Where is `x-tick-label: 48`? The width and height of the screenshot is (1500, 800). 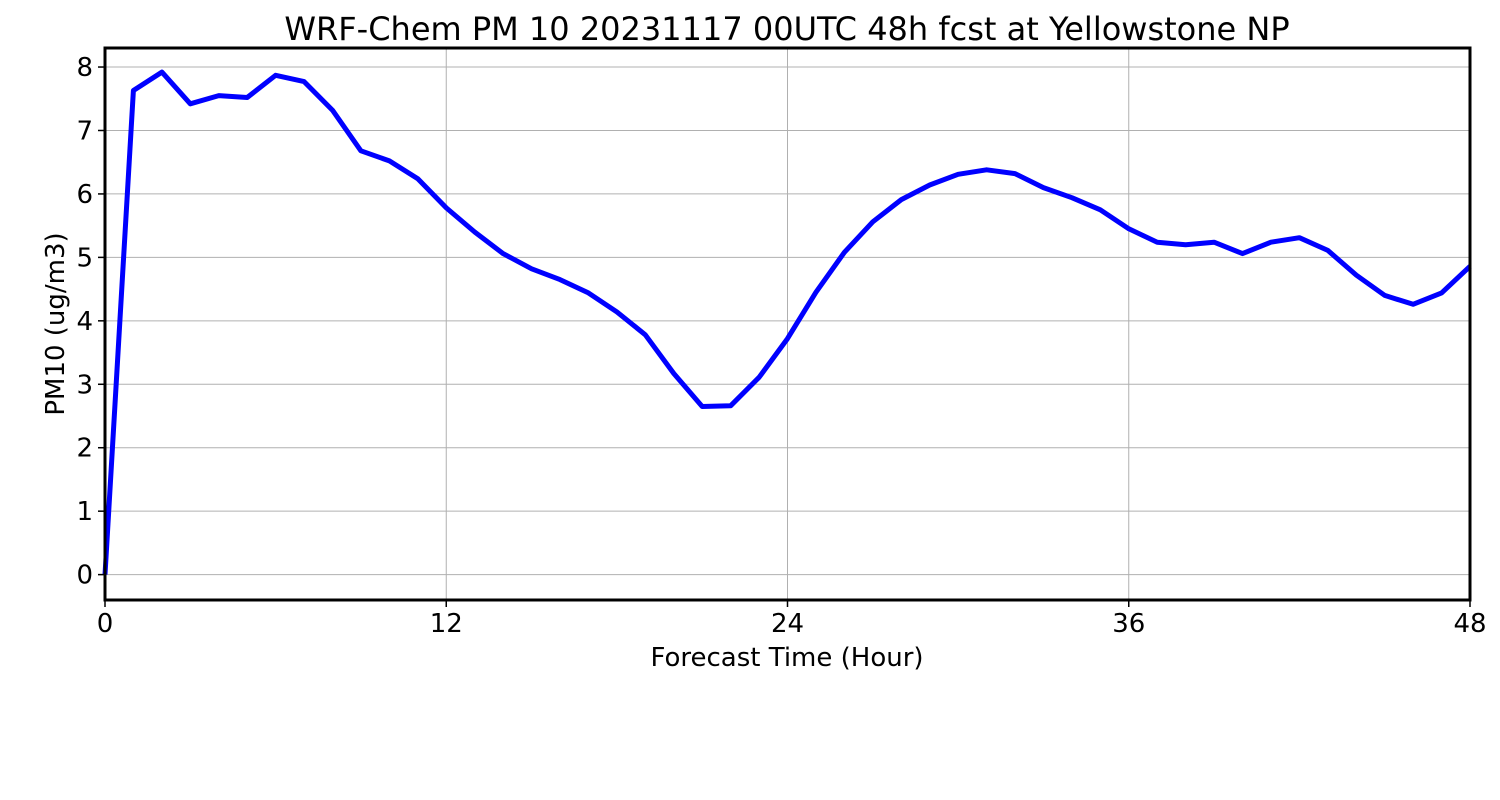
x-tick-label: 48 is located at coordinates (1469, 624).